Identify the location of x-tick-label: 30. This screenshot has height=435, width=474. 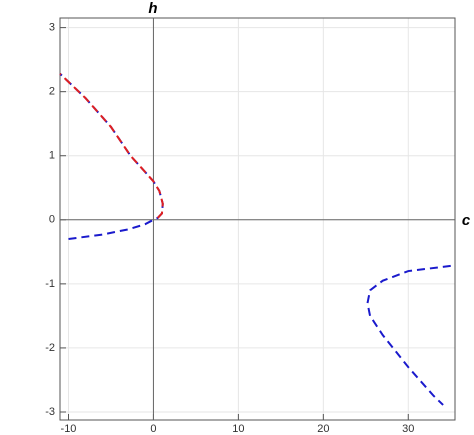
(408, 429).